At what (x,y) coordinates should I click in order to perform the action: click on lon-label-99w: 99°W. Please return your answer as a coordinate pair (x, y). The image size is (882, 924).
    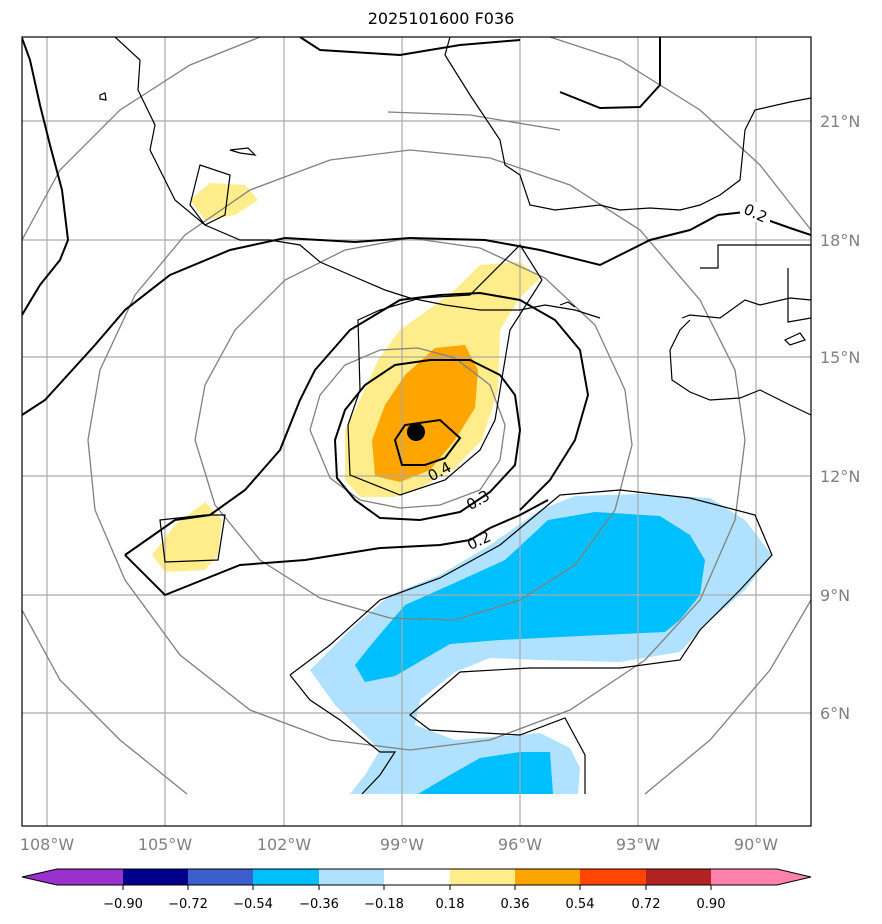
    Looking at the image, I should click on (402, 844).